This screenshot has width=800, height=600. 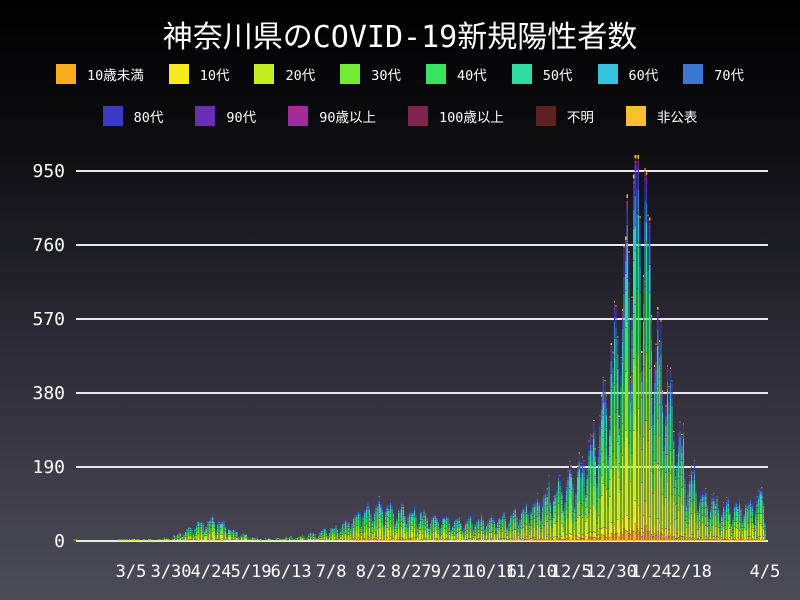 What do you see at coordinates (211, 572) in the screenshot?
I see `x-tick-label: 4/24` at bounding box center [211, 572].